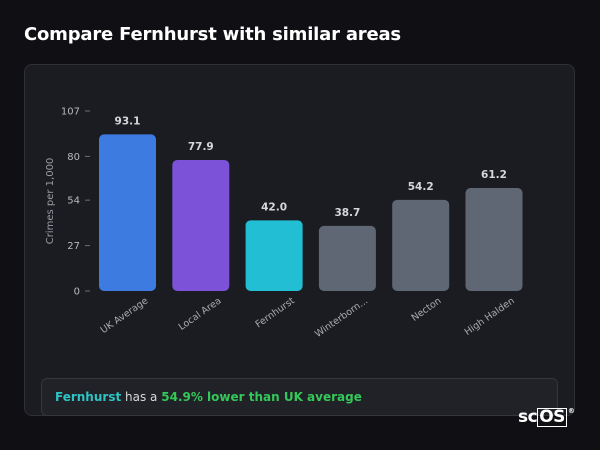 This screenshot has width=600, height=450. Describe the element at coordinates (274, 255) in the screenshot. I see `bar-fernhurst` at that location.